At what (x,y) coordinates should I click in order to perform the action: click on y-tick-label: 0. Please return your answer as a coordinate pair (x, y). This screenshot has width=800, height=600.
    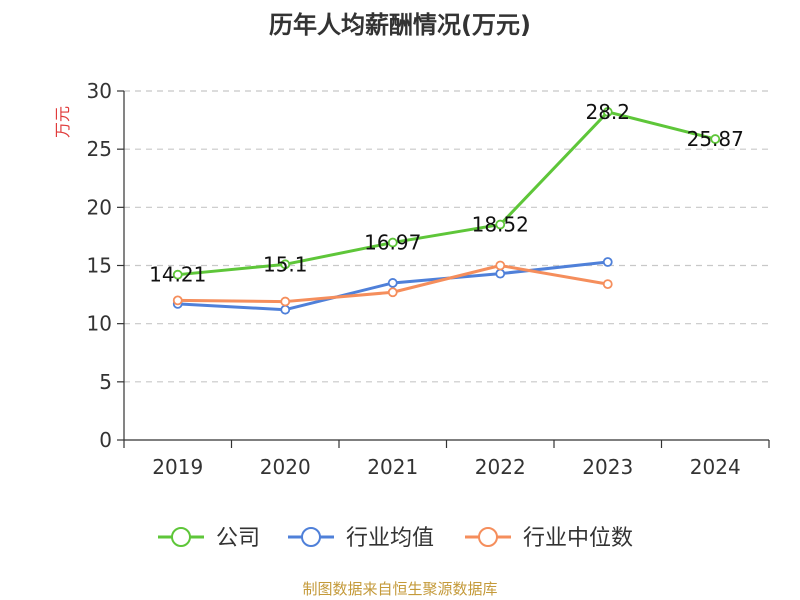
    Looking at the image, I should click on (105, 440).